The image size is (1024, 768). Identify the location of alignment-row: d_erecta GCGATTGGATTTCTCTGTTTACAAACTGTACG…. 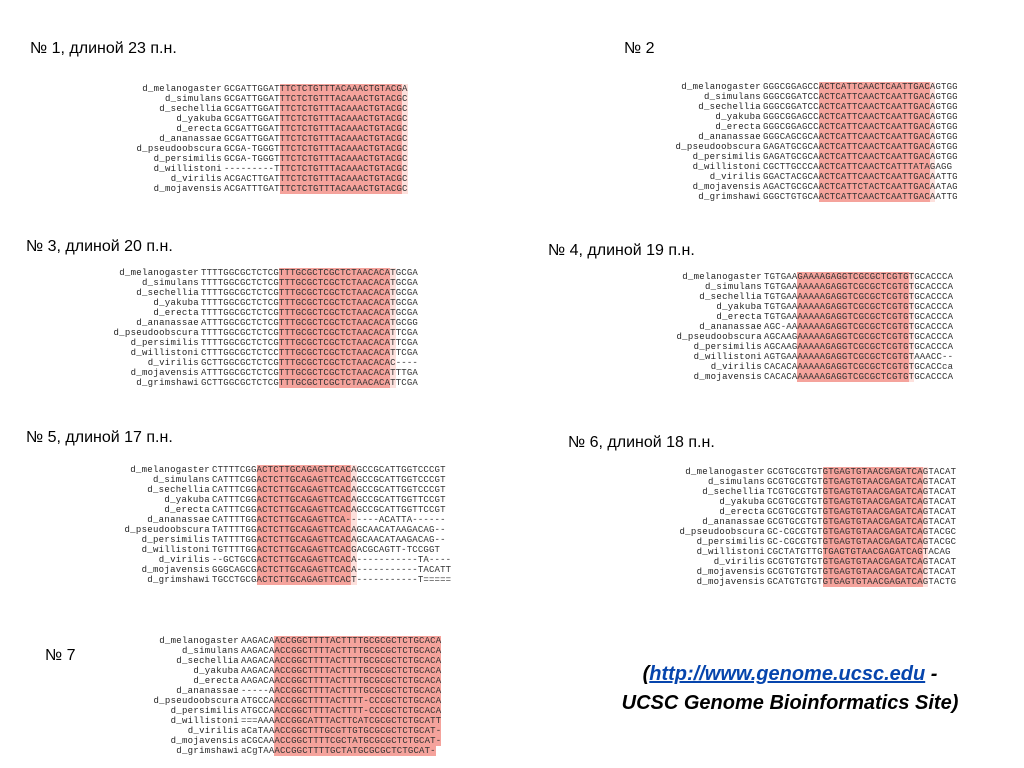
(264, 129).